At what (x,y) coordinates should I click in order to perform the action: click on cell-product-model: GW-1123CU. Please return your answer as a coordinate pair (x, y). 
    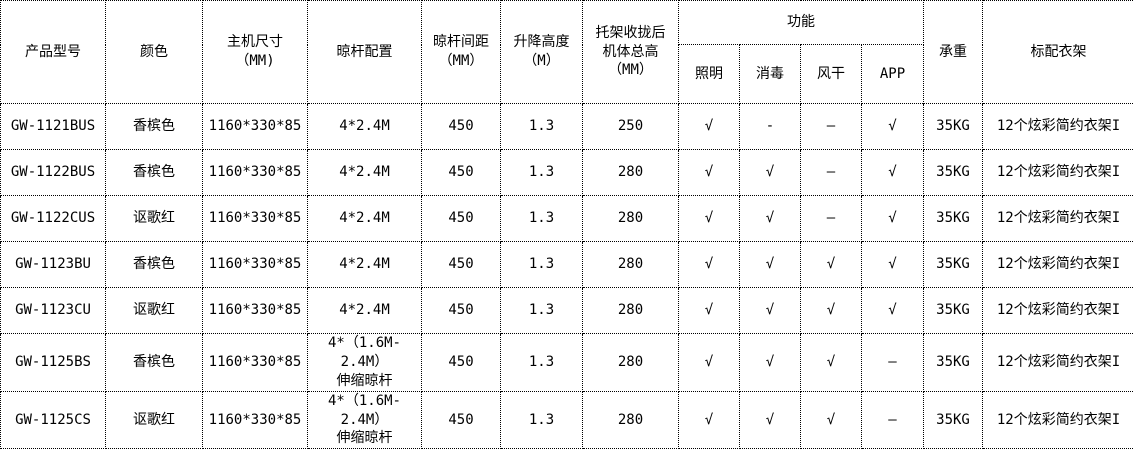
    Looking at the image, I should click on (53, 311).